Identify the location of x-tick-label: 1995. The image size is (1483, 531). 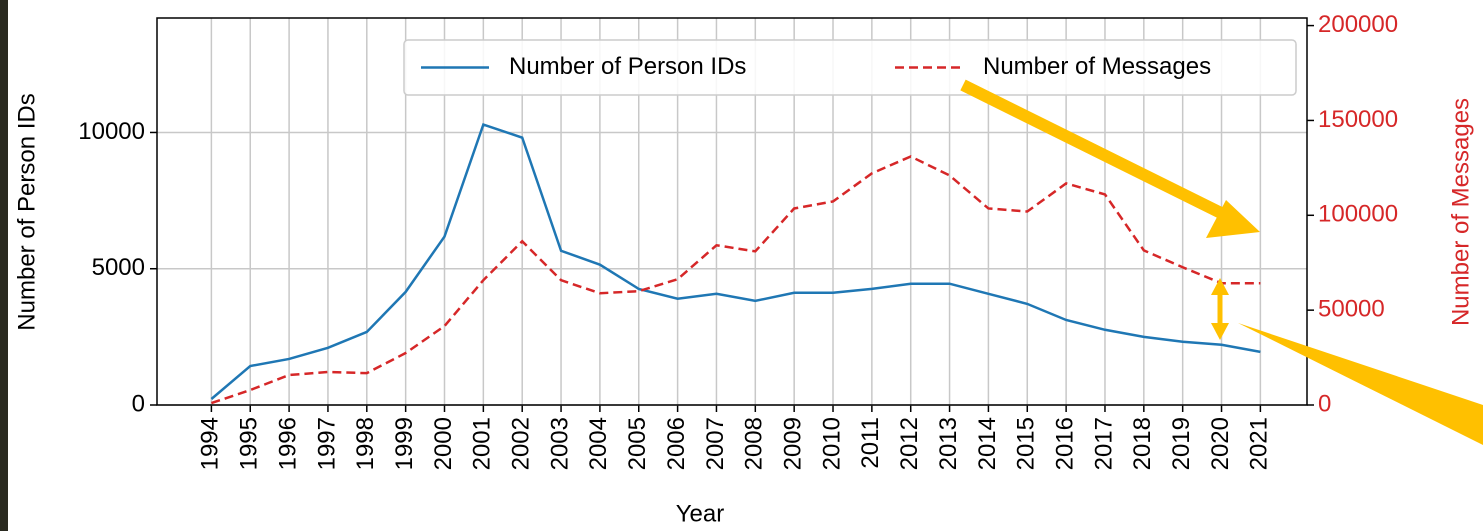
(249, 443).